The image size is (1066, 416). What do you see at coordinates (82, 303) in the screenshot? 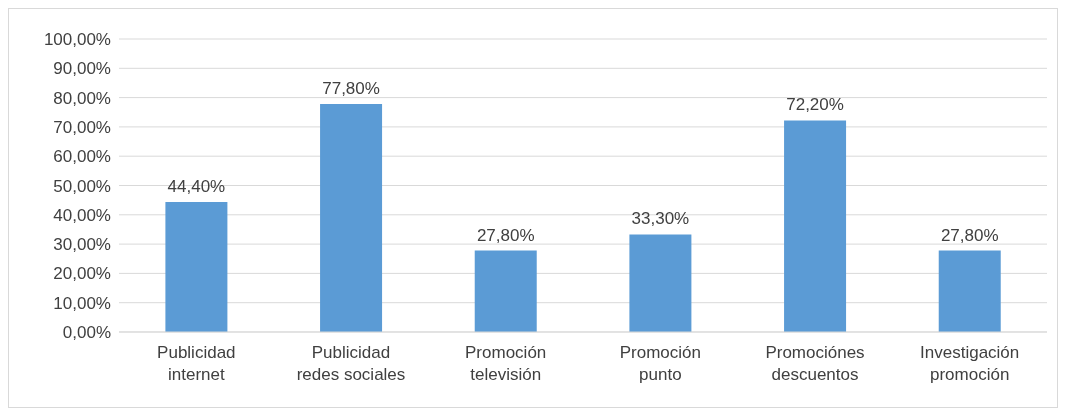
I see `y-tick-label: 10,00%` at bounding box center [82, 303].